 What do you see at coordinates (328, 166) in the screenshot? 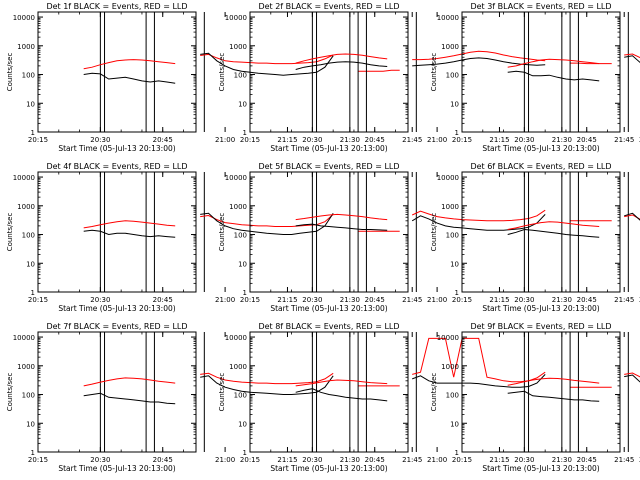
I see `panel-title: Det 5f BLACK = Events, RED = LLD` at bounding box center [328, 166].